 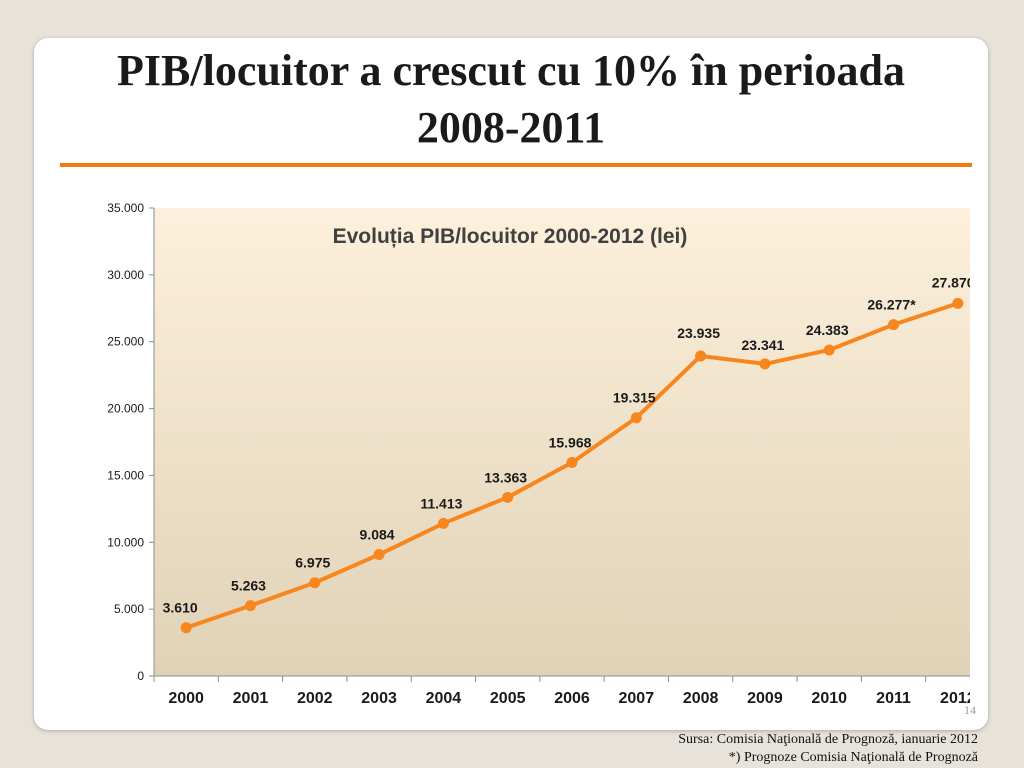 I want to click on x-tick-label: 2005, so click(x=508, y=698).